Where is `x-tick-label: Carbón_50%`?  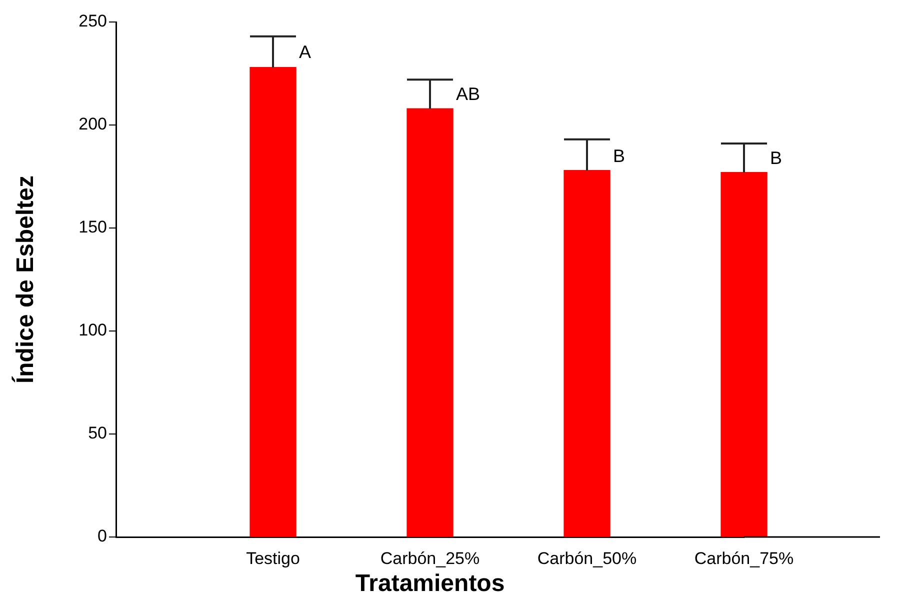 x-tick-label: Carbón_50% is located at coordinates (587, 558).